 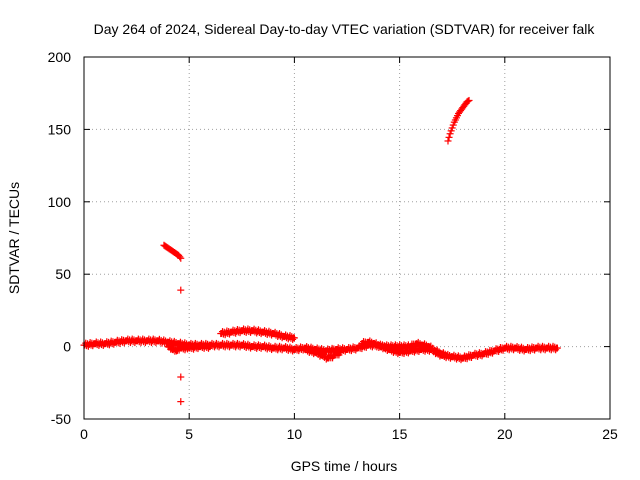 I want to click on x-tick-label: 20, so click(x=505, y=434).